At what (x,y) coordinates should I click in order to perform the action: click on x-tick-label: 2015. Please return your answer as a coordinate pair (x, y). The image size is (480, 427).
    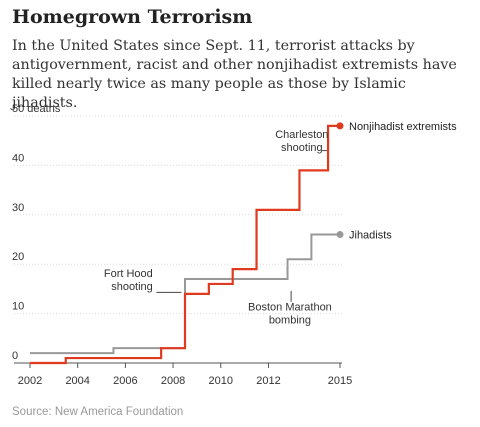
    Looking at the image, I should click on (340, 381).